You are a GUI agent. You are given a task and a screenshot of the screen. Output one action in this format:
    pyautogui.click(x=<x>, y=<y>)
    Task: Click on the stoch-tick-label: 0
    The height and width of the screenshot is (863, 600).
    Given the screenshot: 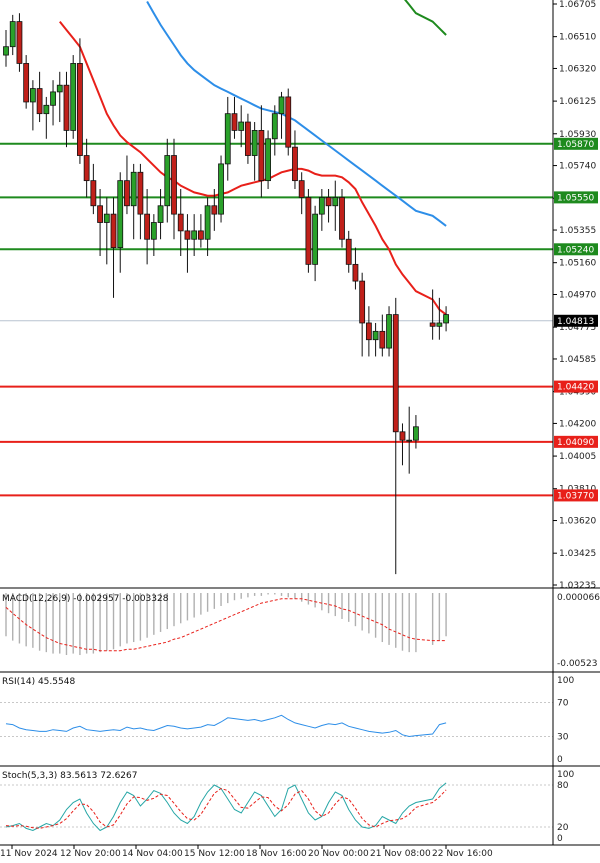 What is the action you would take?
    pyautogui.click(x=560, y=839)
    